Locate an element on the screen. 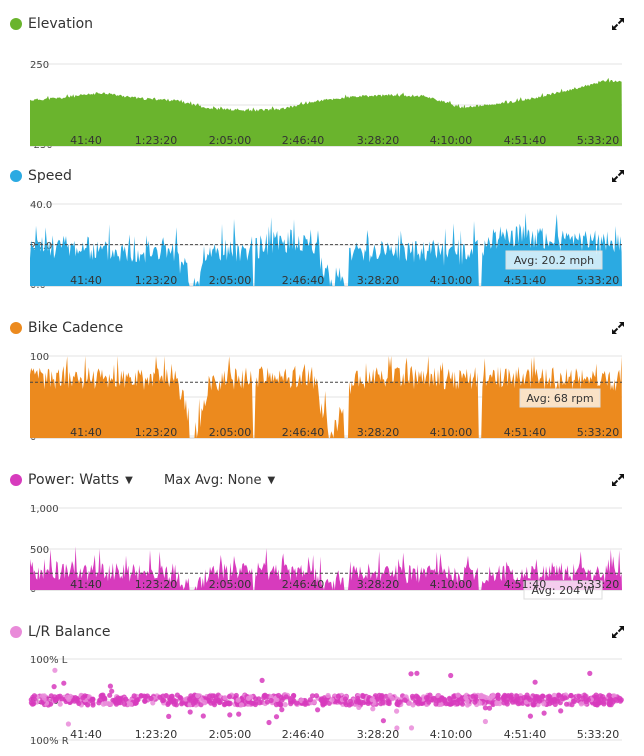  x-tick-label: 4:10:00 is located at coordinates (451, 432).